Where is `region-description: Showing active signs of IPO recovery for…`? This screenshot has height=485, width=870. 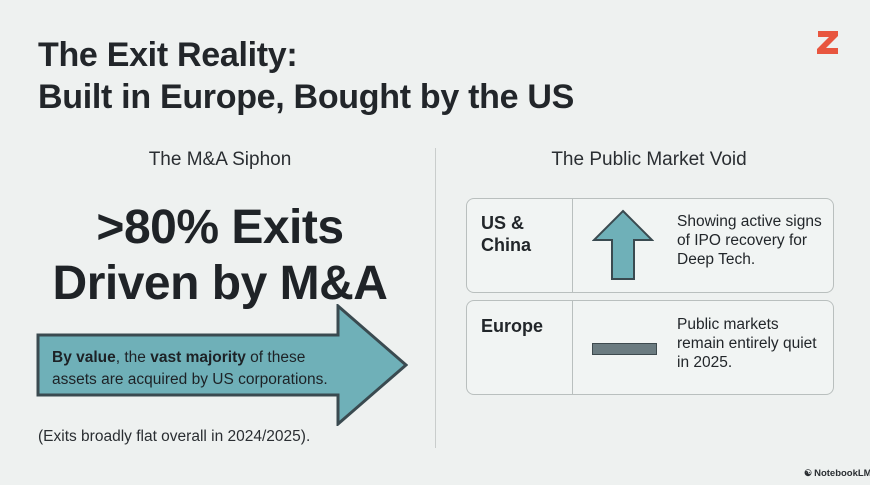
region-description: Showing active signs of IPO recovery for… is located at coordinates (749, 240).